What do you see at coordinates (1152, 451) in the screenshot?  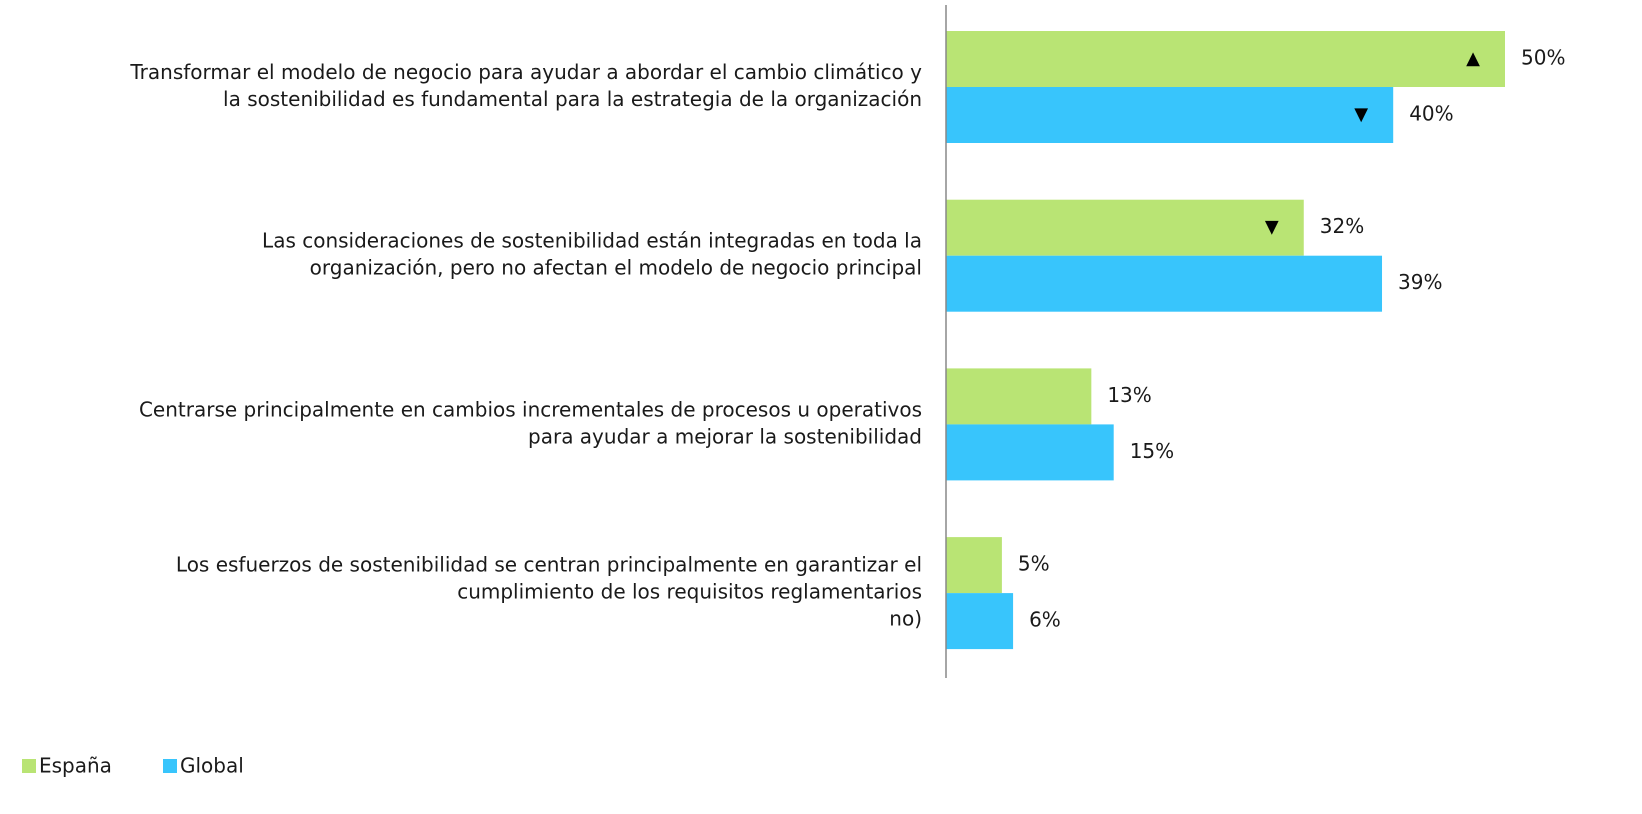 I see `value-label: 15%` at bounding box center [1152, 451].